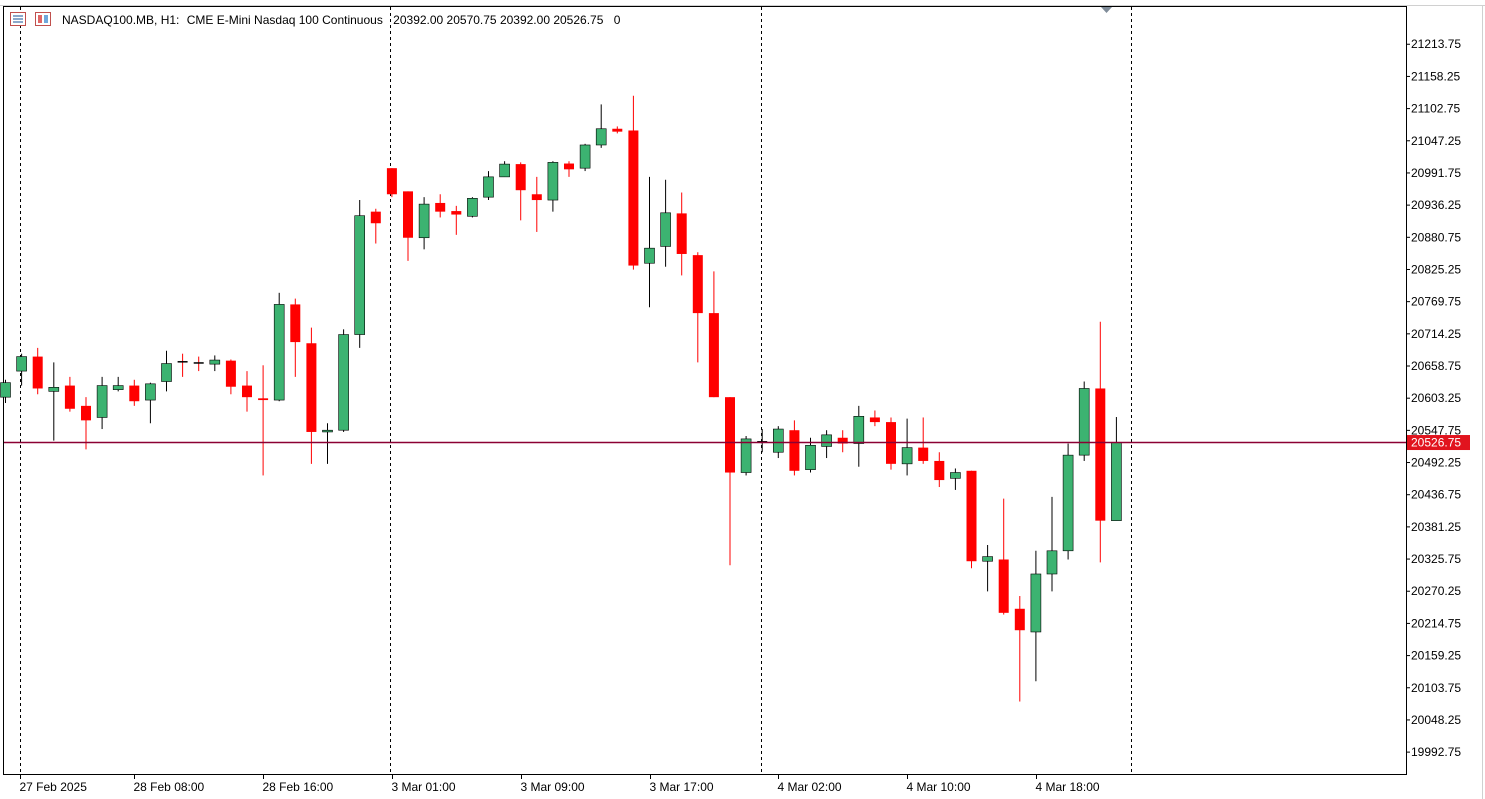 Image resolution: width=1485 pixels, height=799 pixels. I want to click on time-tick-label: 4 Mar 18:00, so click(1068, 787).